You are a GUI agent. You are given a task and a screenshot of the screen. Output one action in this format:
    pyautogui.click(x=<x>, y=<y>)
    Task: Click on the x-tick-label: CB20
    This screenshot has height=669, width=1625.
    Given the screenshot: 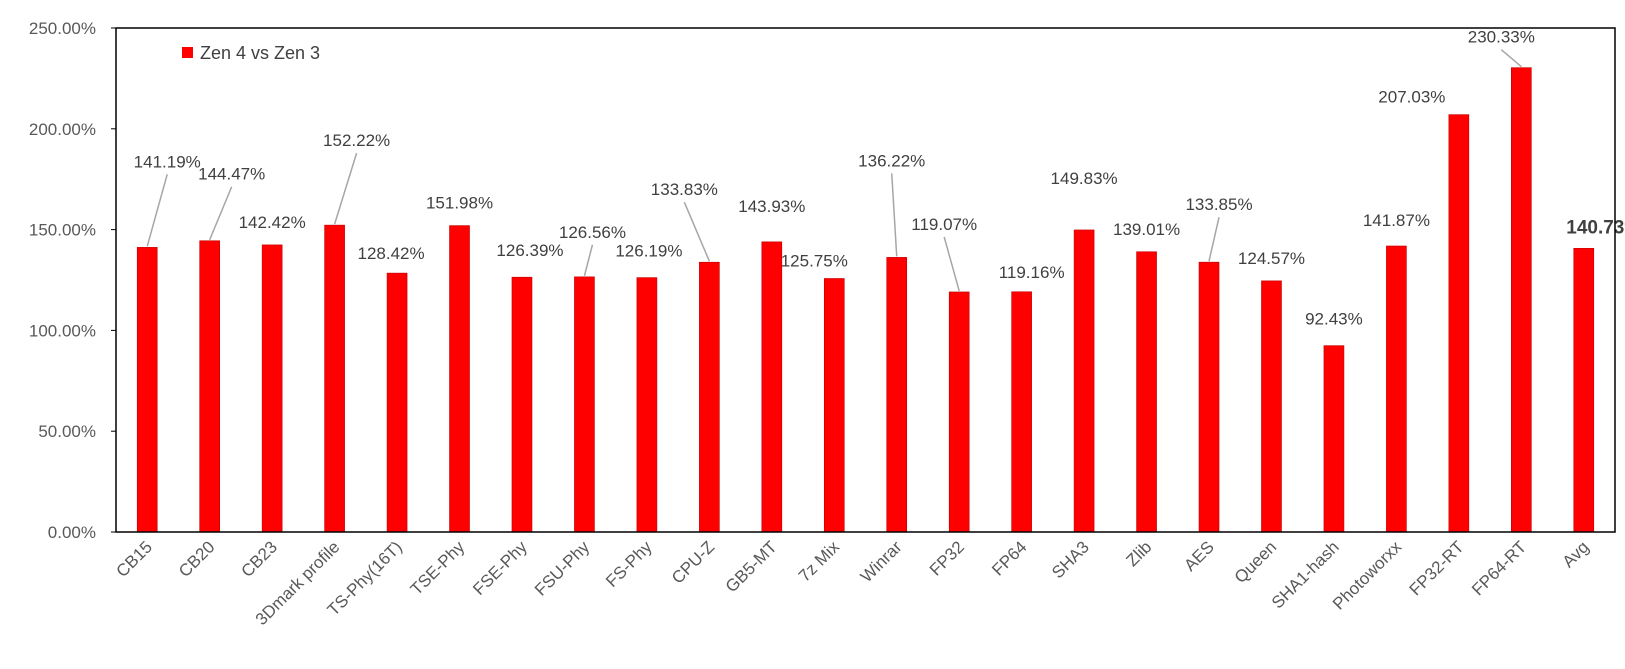 What is the action you would take?
    pyautogui.click(x=197, y=559)
    